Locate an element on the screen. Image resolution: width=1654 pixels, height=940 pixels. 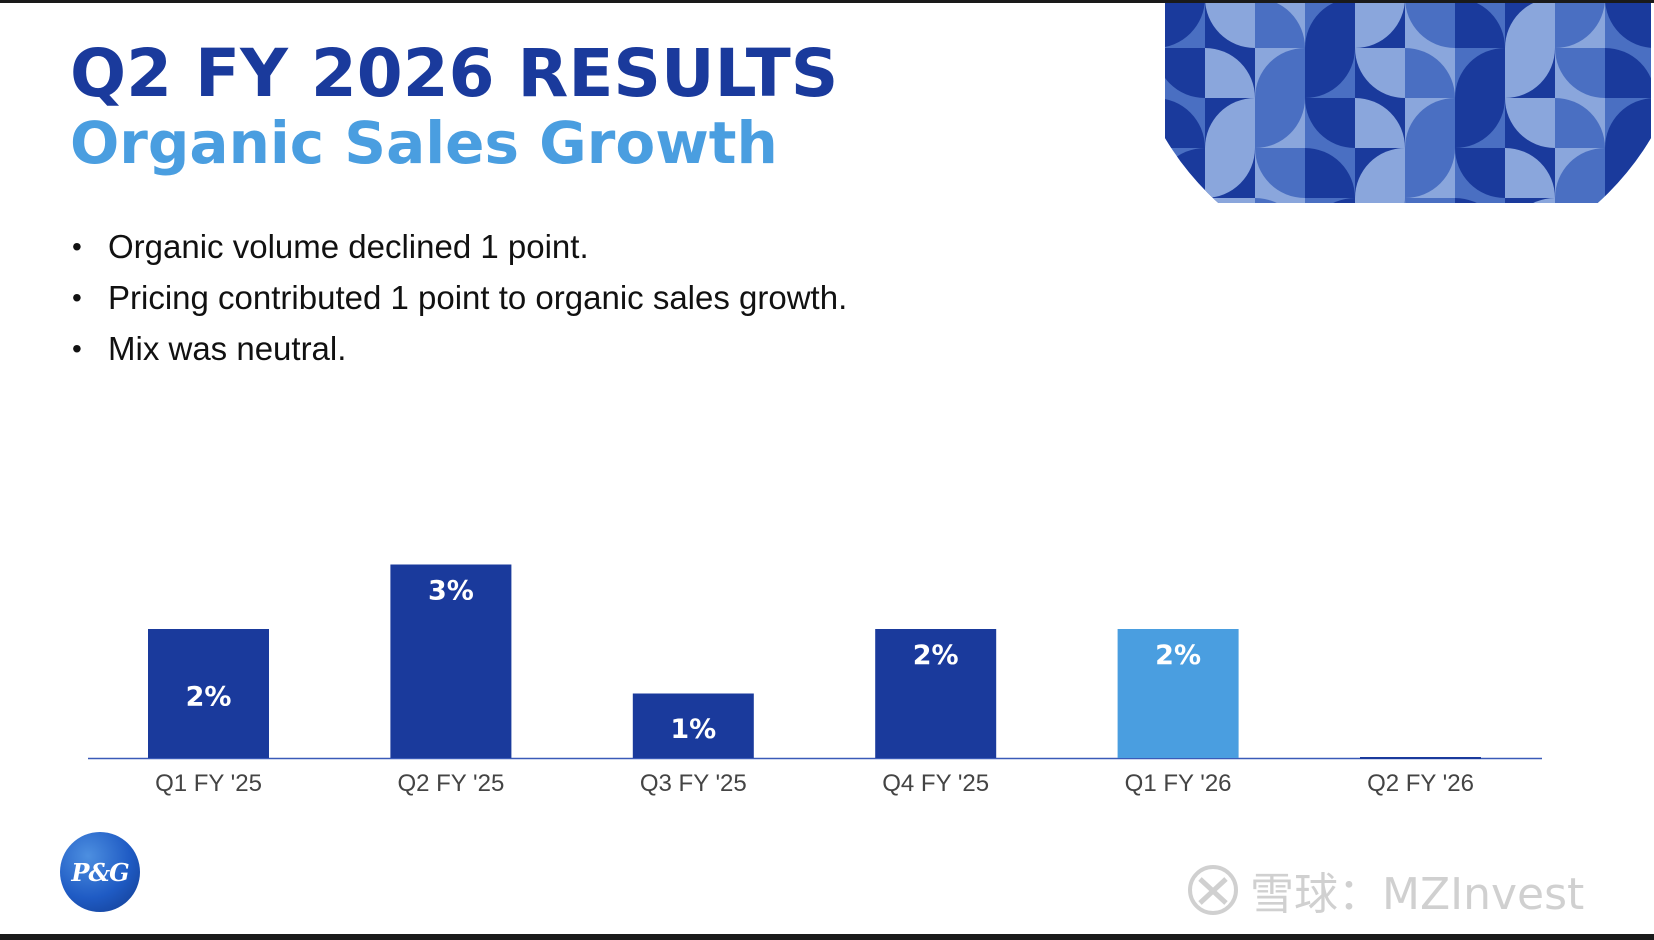
pg-logo: P&G is located at coordinates (100, 872).